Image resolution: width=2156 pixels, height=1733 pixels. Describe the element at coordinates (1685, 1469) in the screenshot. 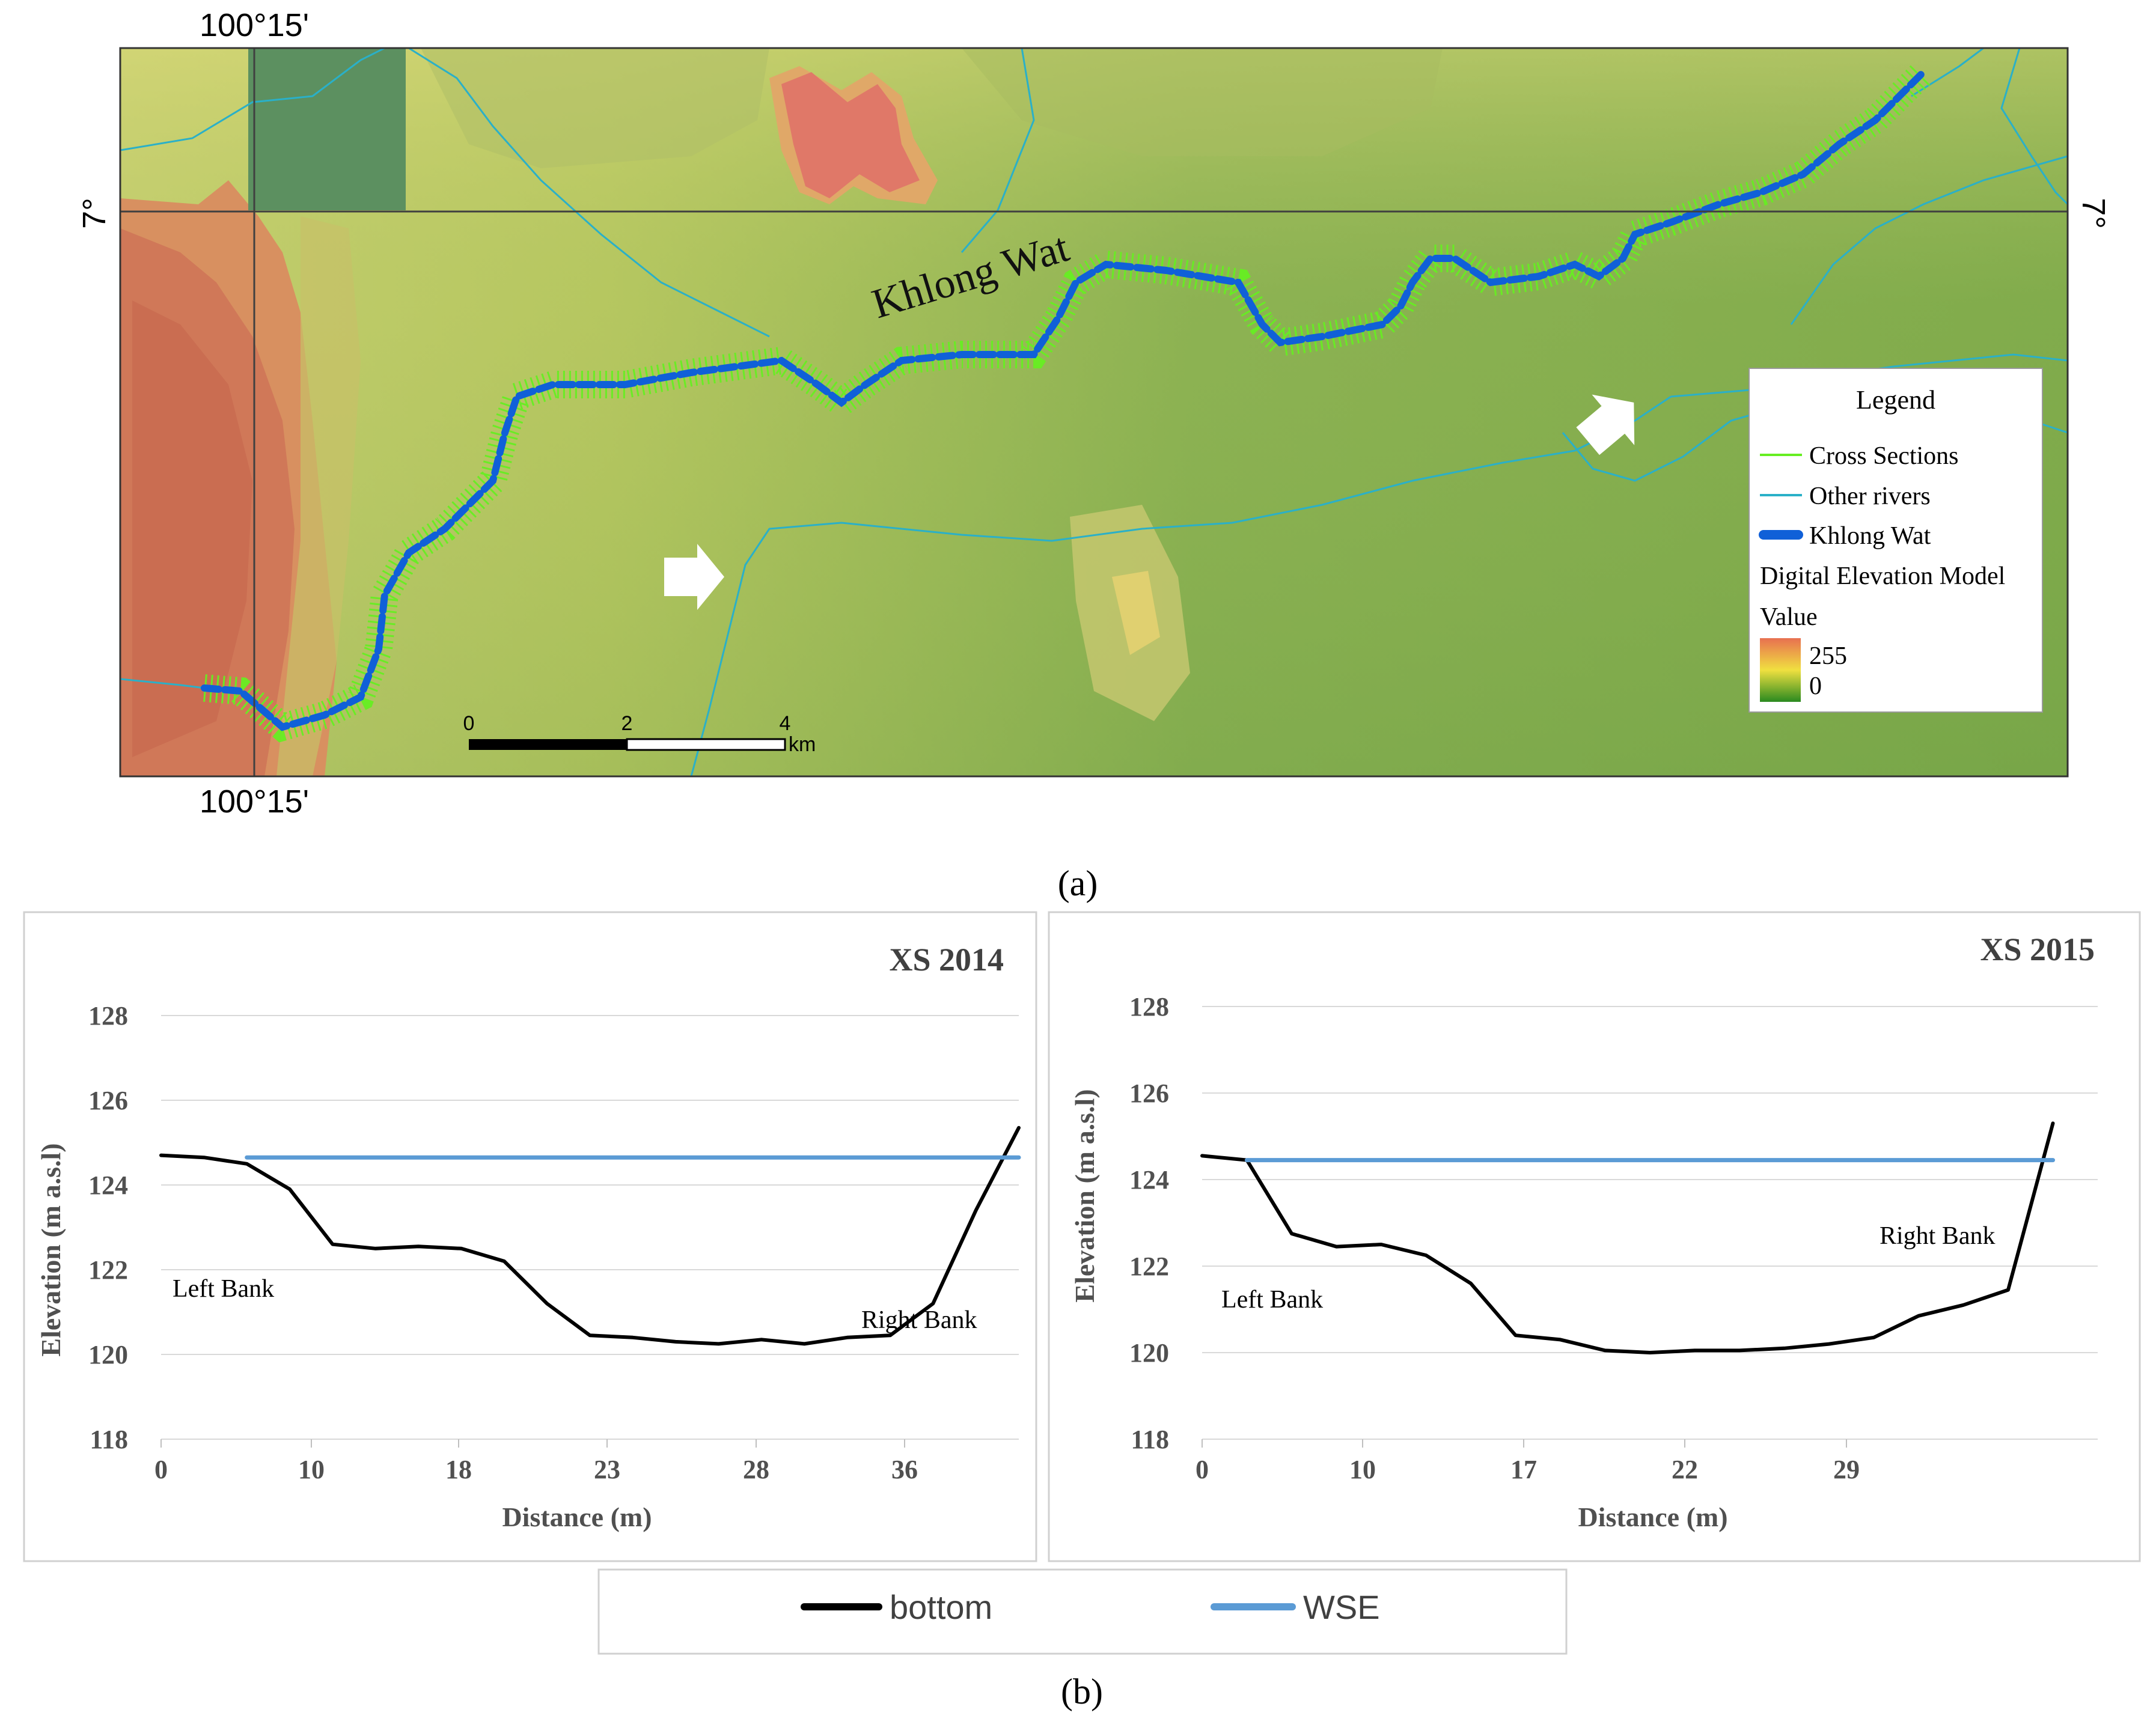

I see `x-tick-label: 22` at that location.